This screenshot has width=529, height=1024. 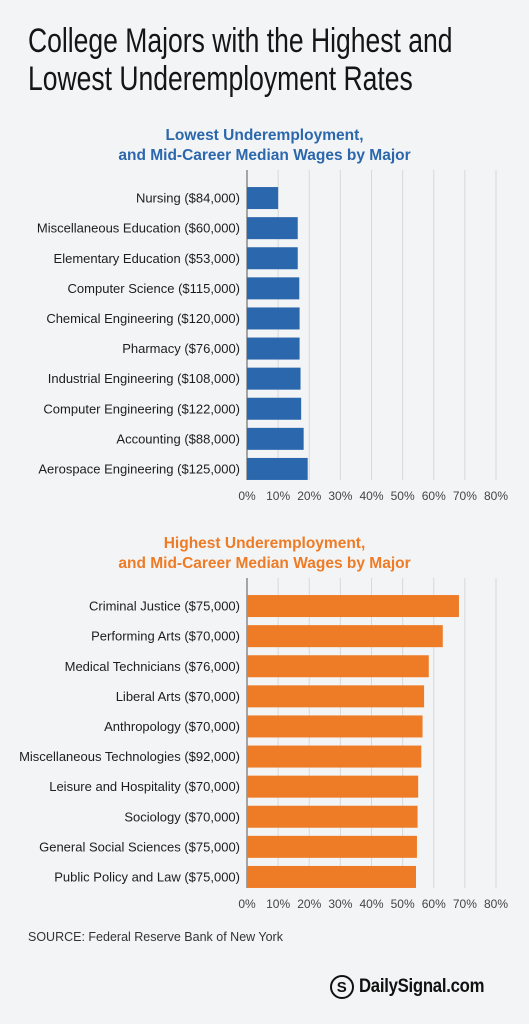 What do you see at coordinates (387, 325) in the screenshot?
I see `low-gridlines` at bounding box center [387, 325].